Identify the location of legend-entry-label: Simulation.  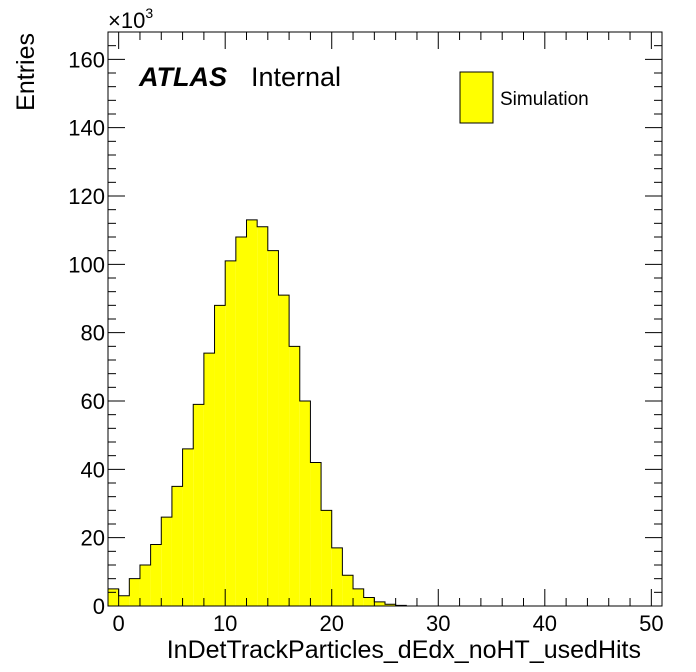
(544, 99).